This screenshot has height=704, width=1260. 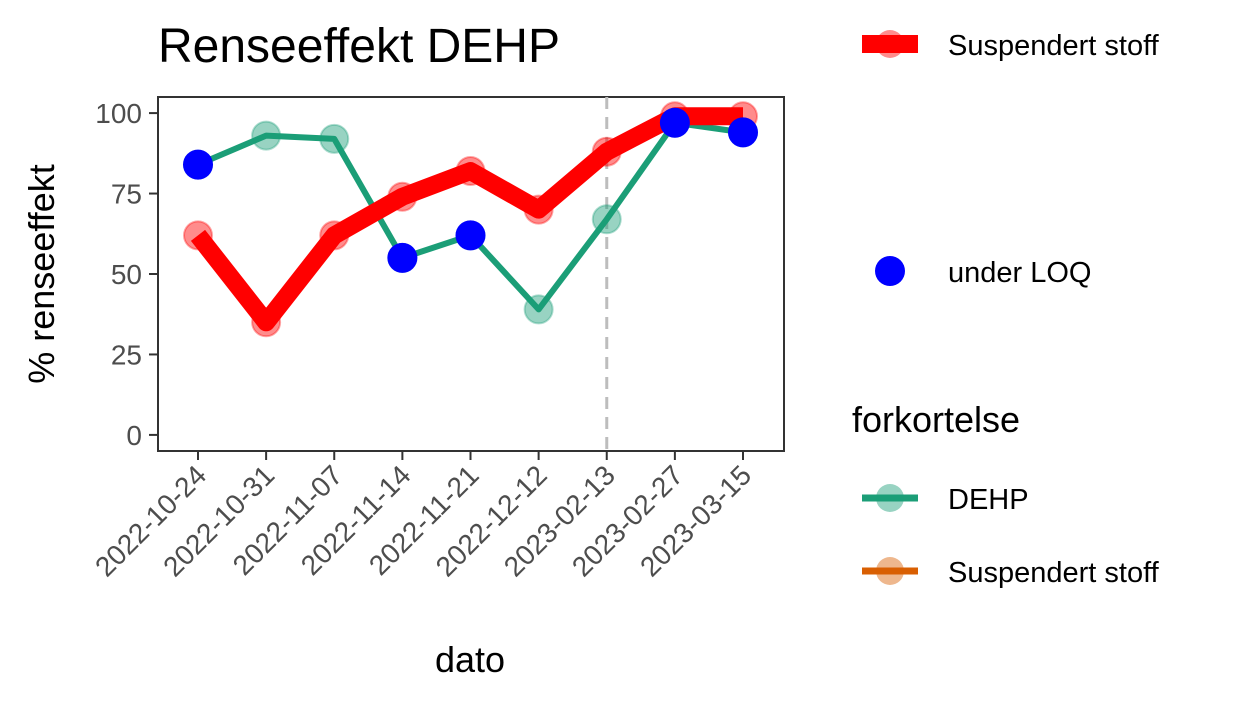 What do you see at coordinates (41, 273) in the screenshot?
I see `y-axis-title: % renseeffekt` at bounding box center [41, 273].